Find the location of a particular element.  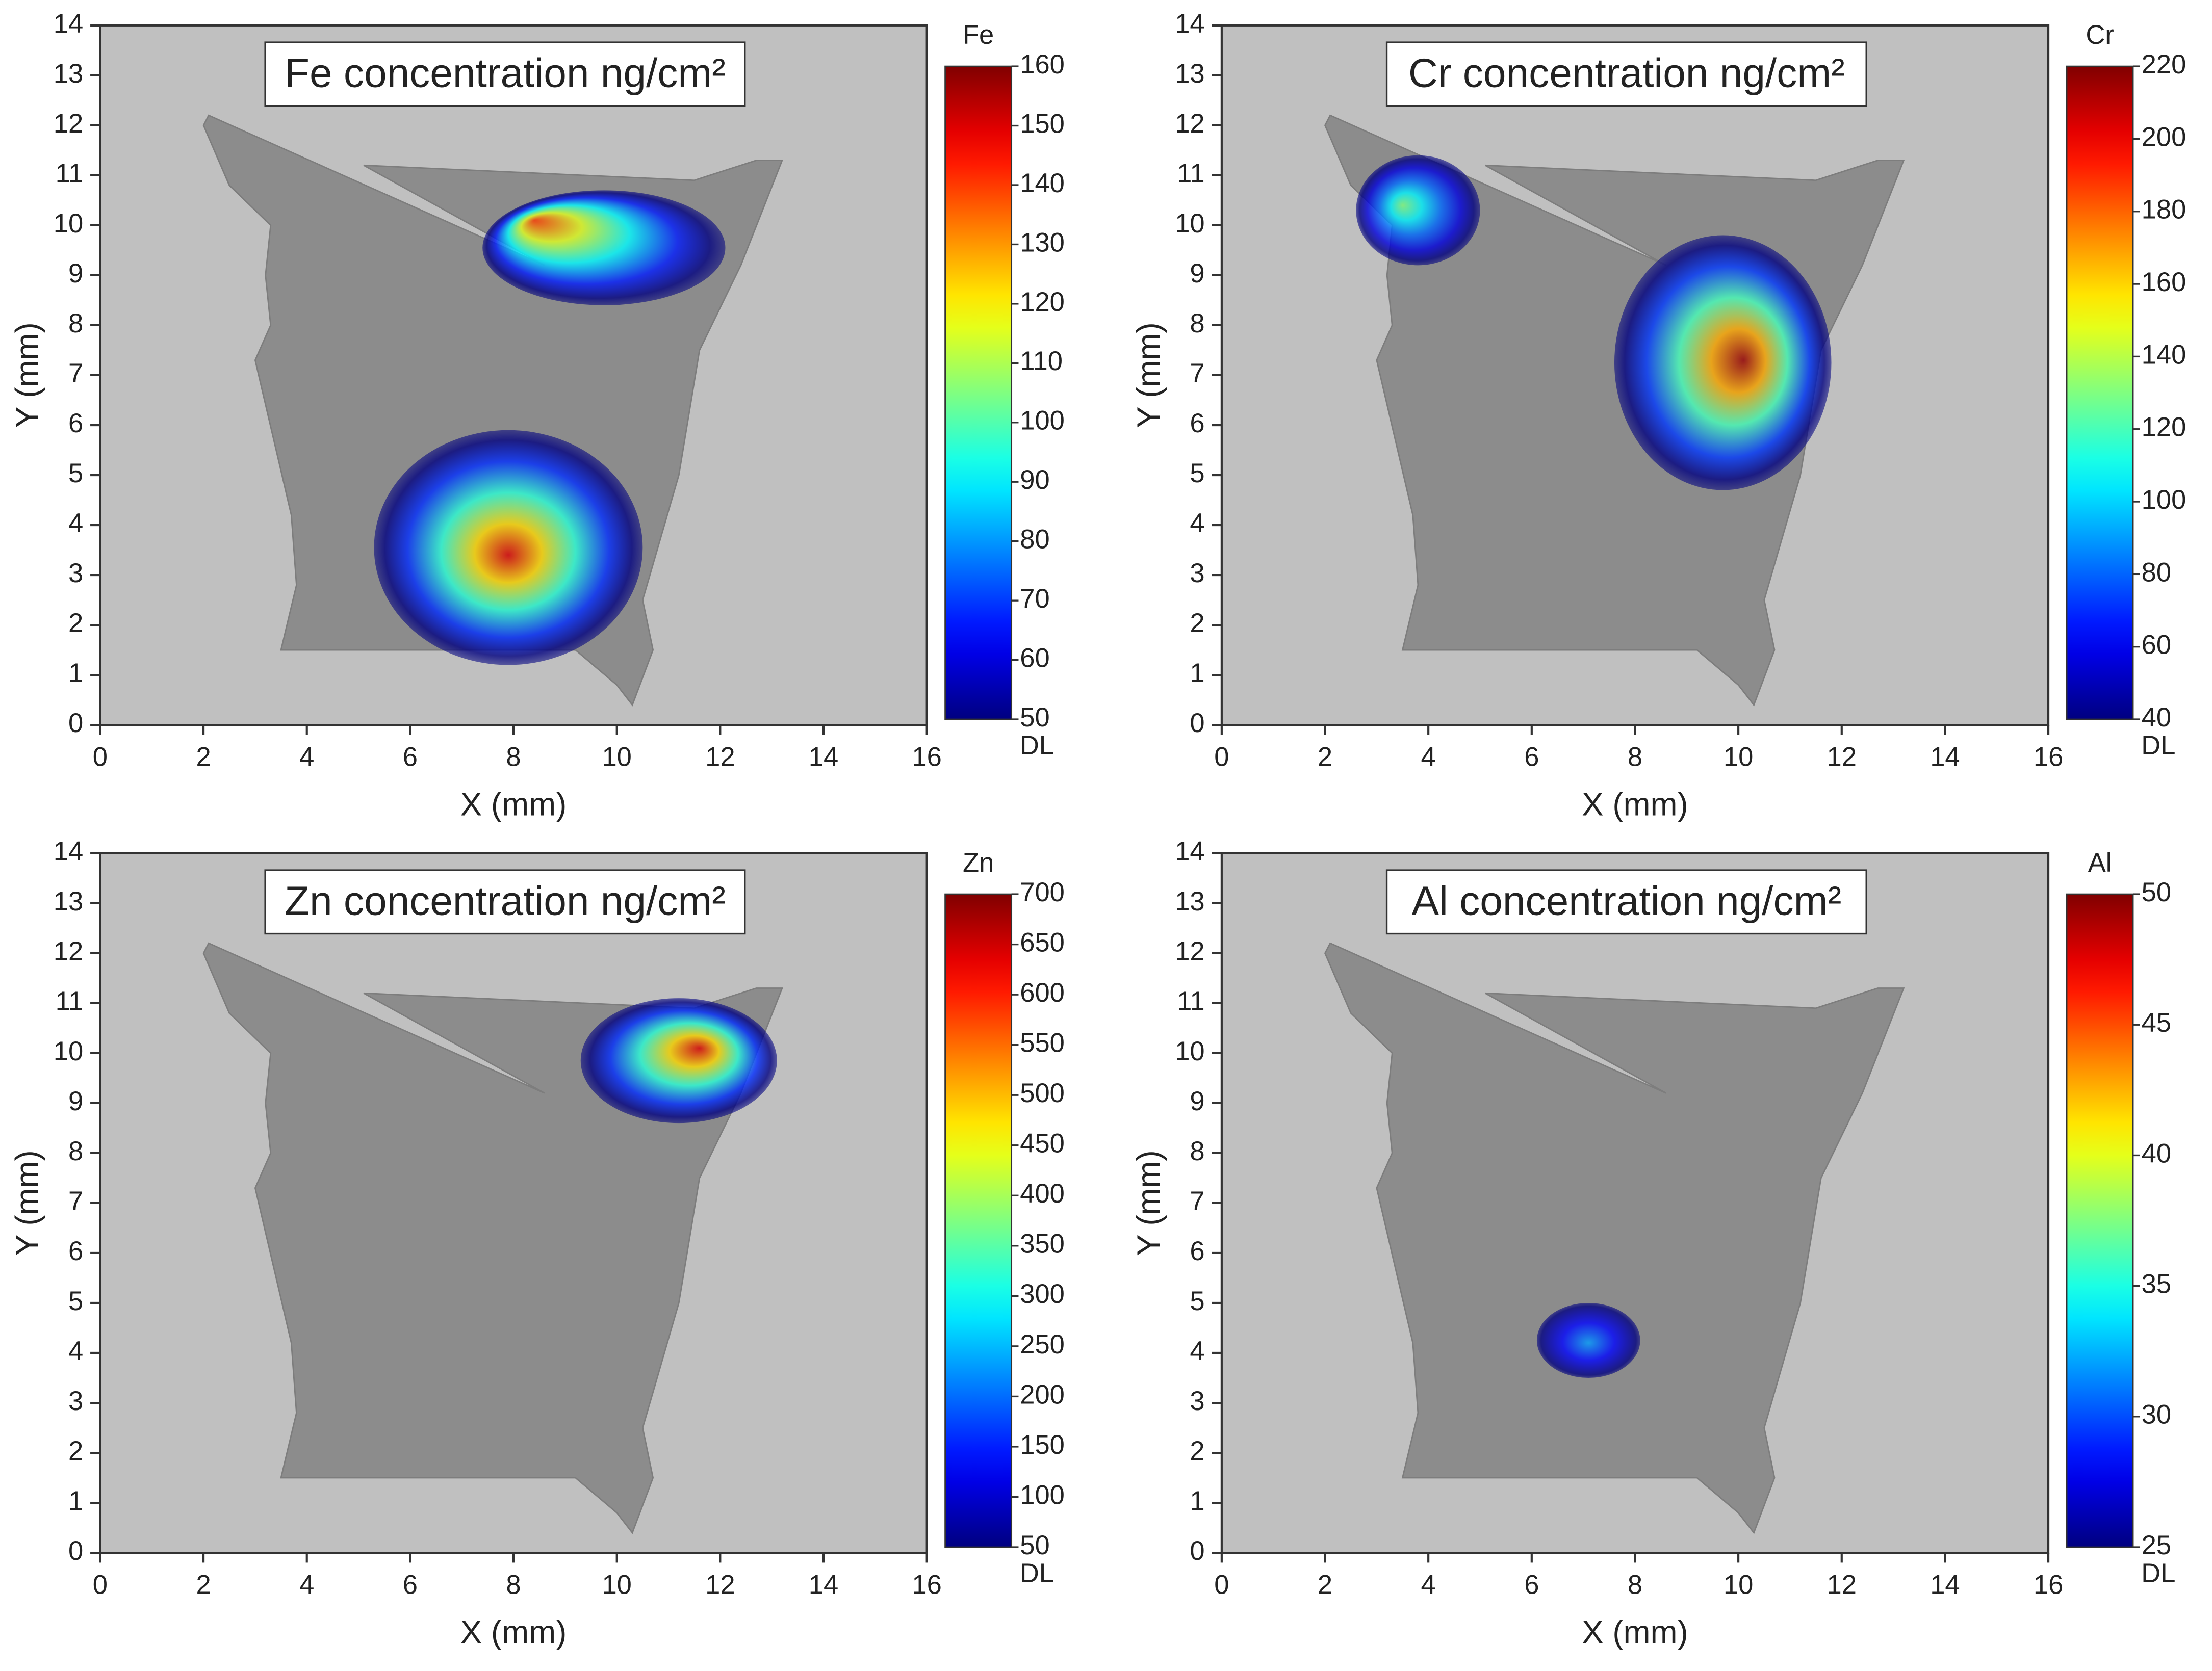

chart-title: Cr concentration ng/cm² is located at coordinates (1626, 73).